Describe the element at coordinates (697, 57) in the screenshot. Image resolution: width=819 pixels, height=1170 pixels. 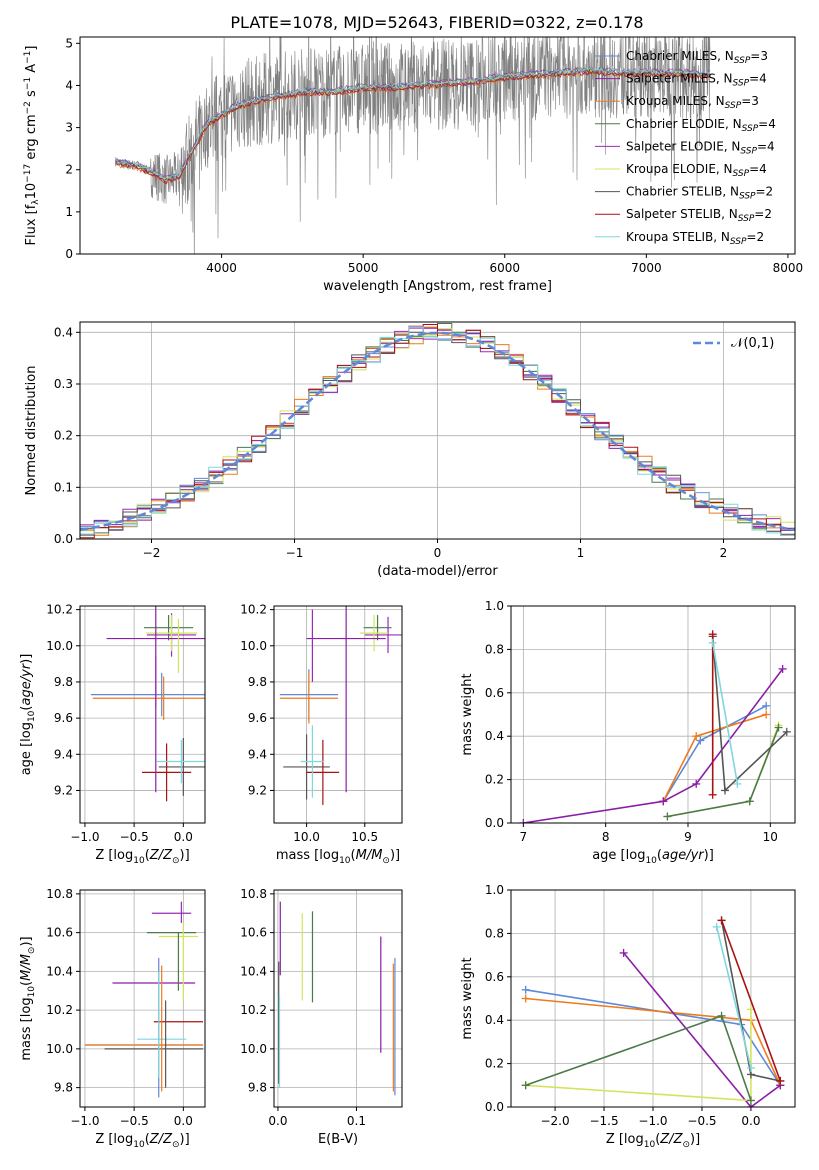
I see `legend-entry: Chabrier MILES, NSSP=3` at that location.